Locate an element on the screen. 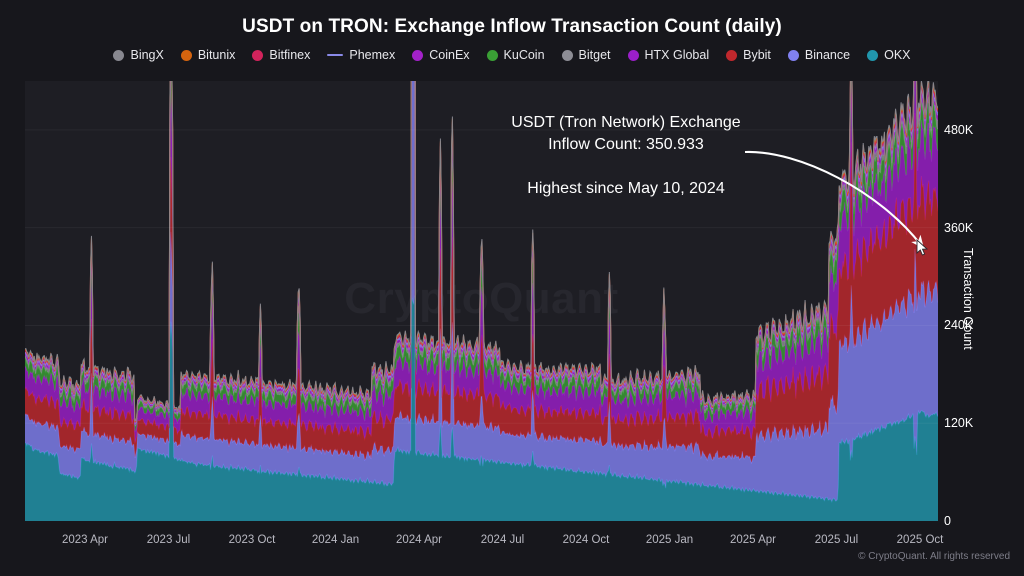  legend-item-phemex: Phemex is located at coordinates (361, 55).